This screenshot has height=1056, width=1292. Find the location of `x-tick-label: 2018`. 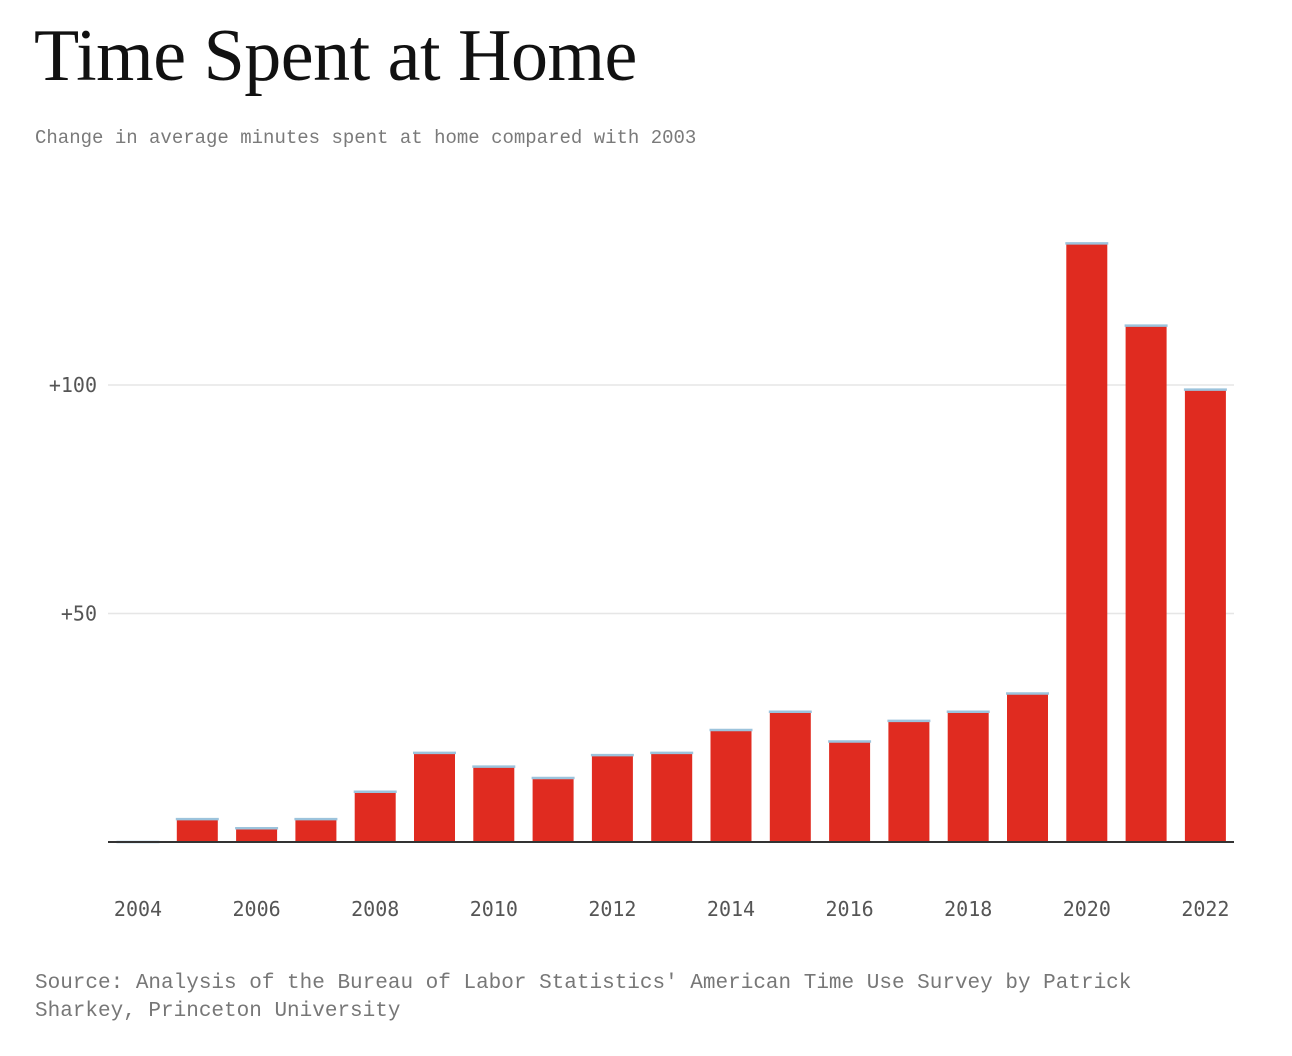

x-tick-label: 2018 is located at coordinates (968, 909).